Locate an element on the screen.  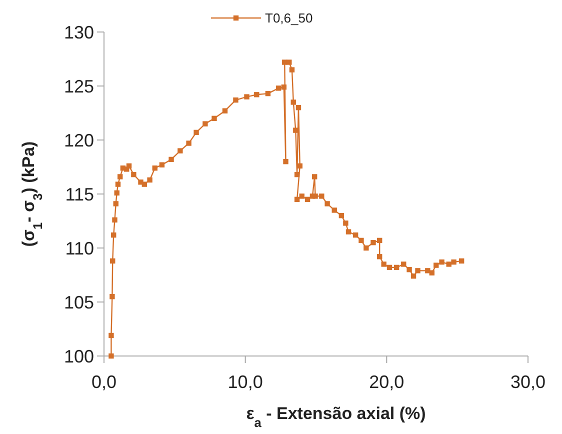
x-tick-label: 0,0 is located at coordinates (104, 382).